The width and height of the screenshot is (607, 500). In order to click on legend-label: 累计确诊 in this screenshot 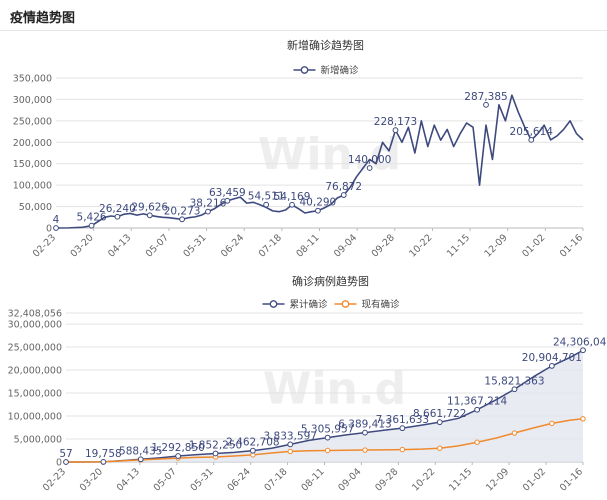, I will do `click(309, 305)`.